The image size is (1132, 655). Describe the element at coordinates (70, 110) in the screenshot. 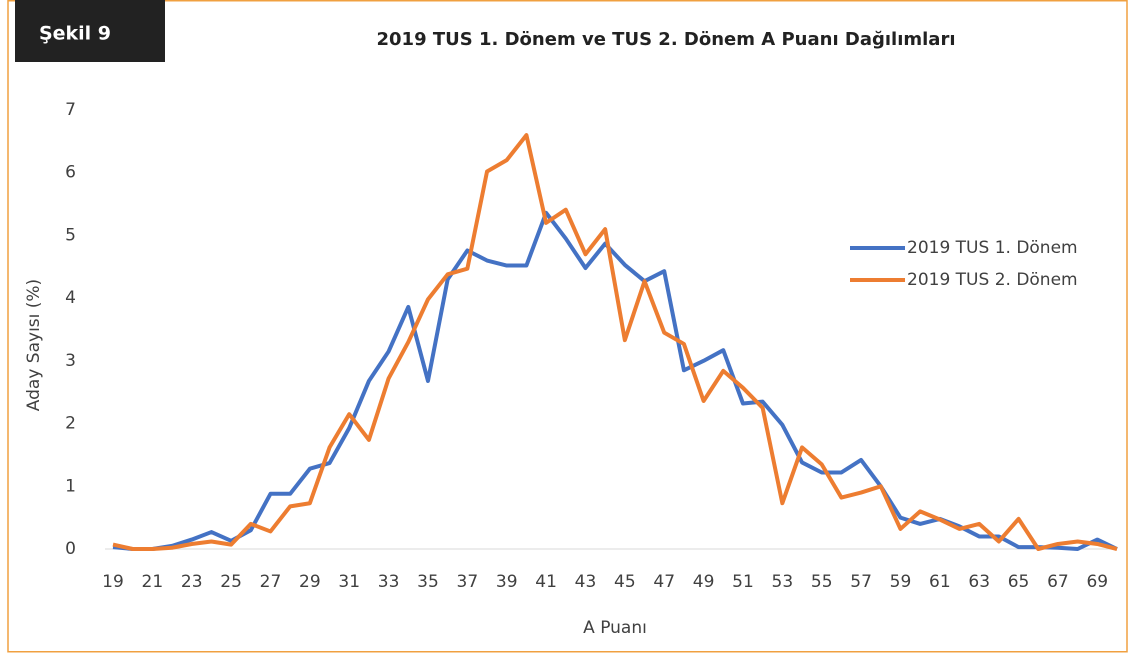

I see `y-tick-label: 7` at that location.